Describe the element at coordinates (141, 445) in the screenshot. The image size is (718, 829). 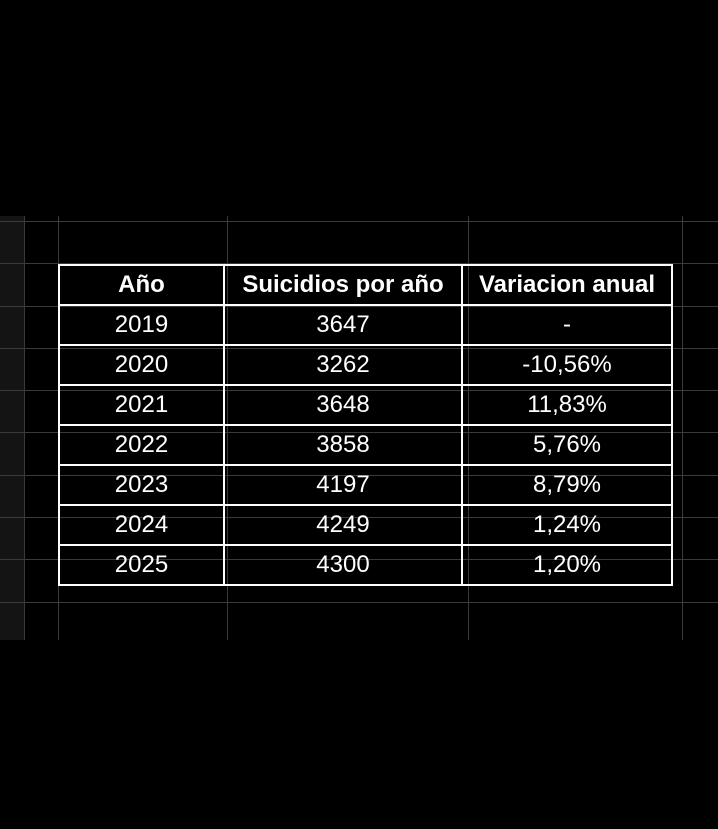
I see `cell-year: 2022` at that location.